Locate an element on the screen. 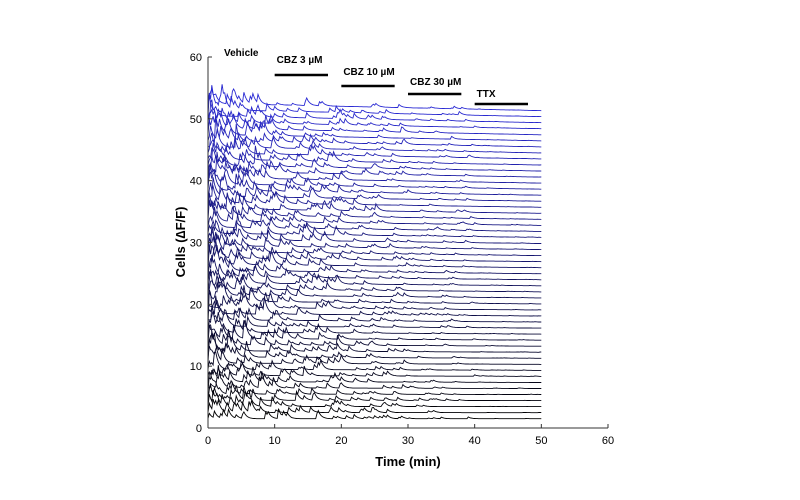 Image resolution: width=800 pixels, height=500 pixels. treatment-label: Vehicle is located at coordinates (241, 53).